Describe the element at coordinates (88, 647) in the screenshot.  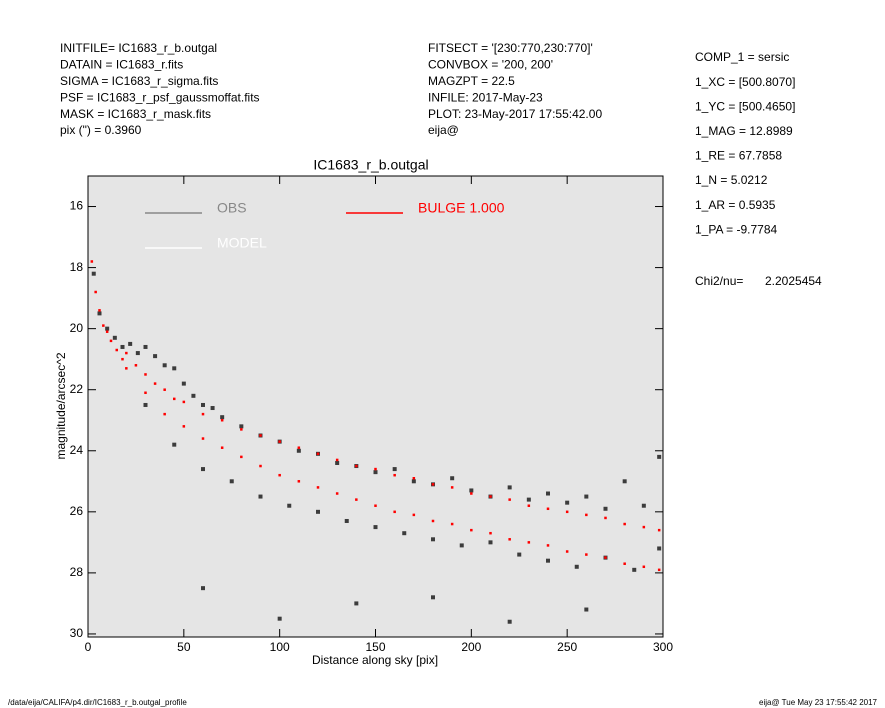
I see `x-tick-label: 0` at that location.